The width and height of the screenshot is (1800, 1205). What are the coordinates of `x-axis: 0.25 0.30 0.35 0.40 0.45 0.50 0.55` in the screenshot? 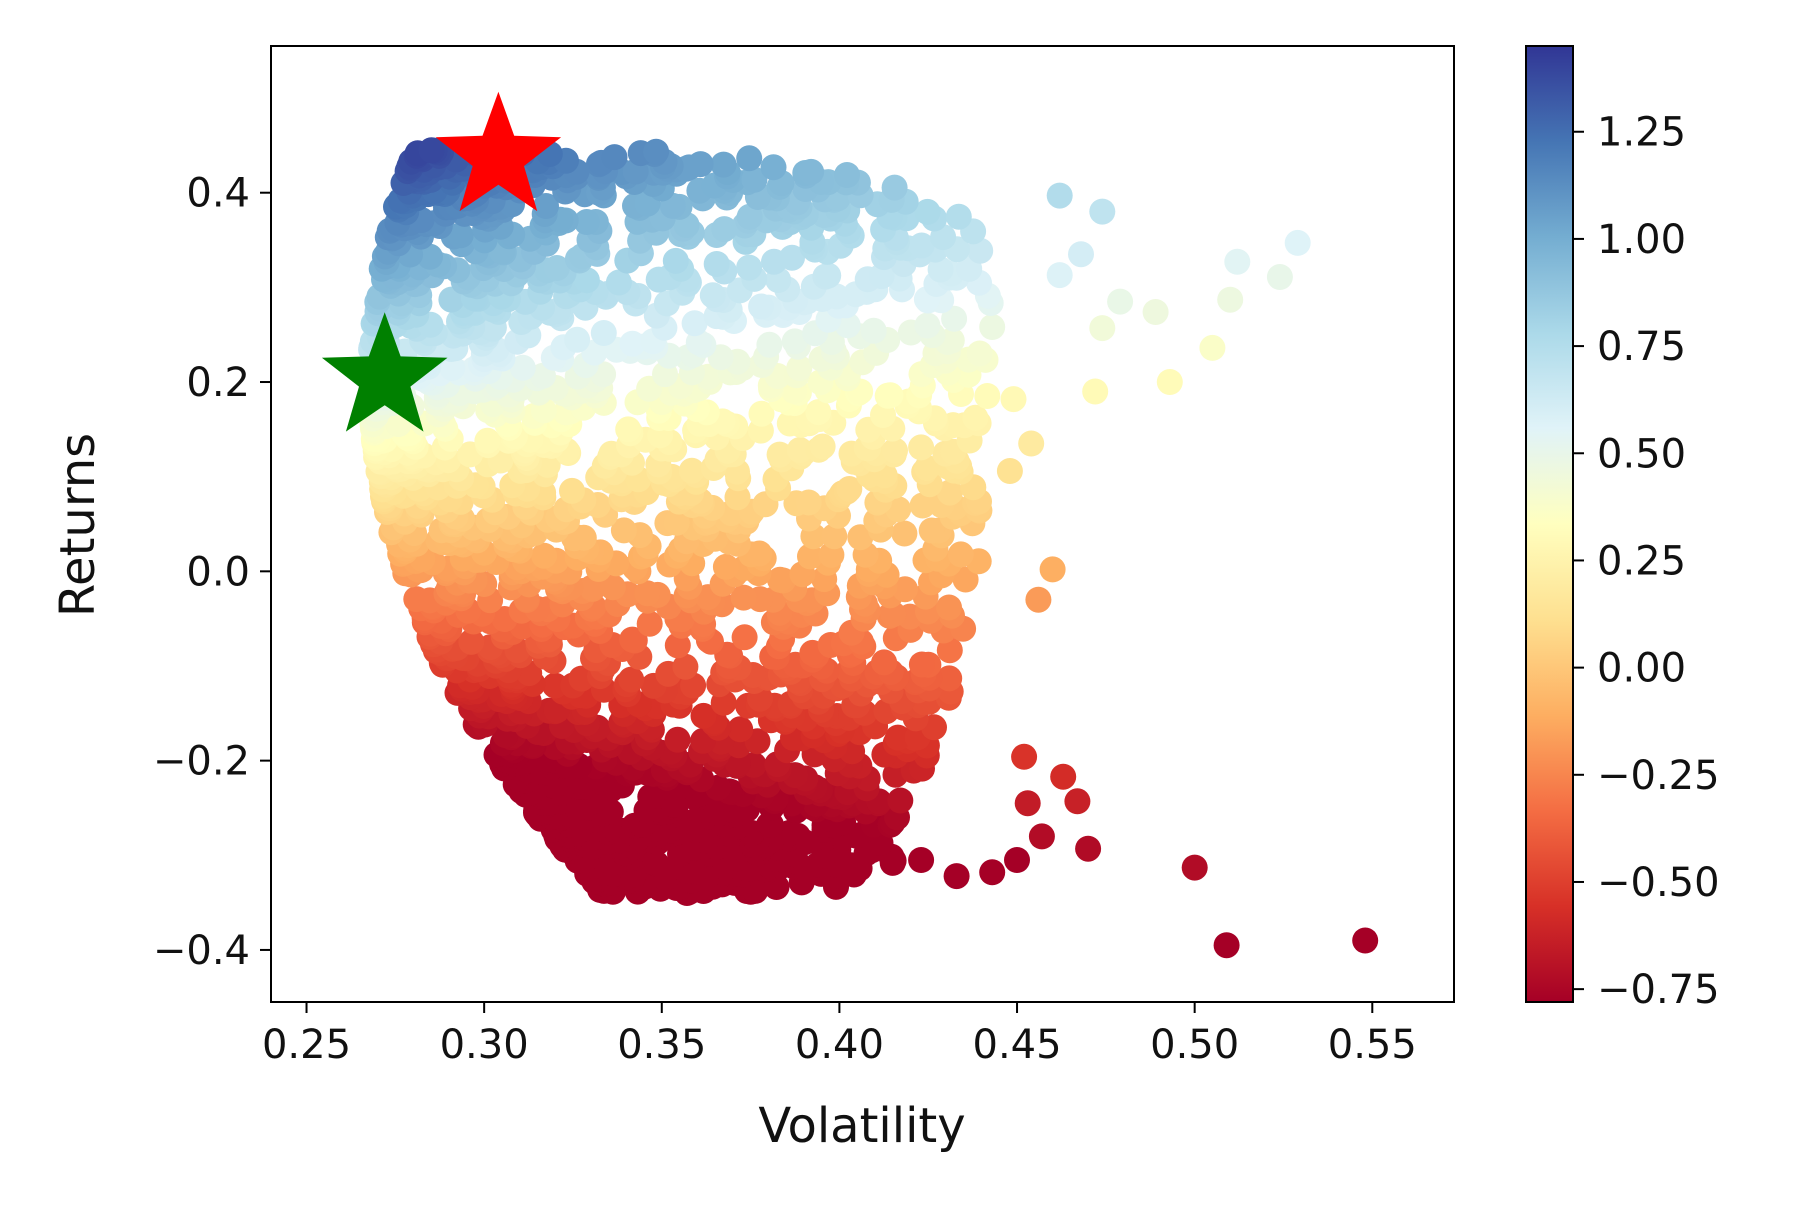 It's located at (839, 1035).